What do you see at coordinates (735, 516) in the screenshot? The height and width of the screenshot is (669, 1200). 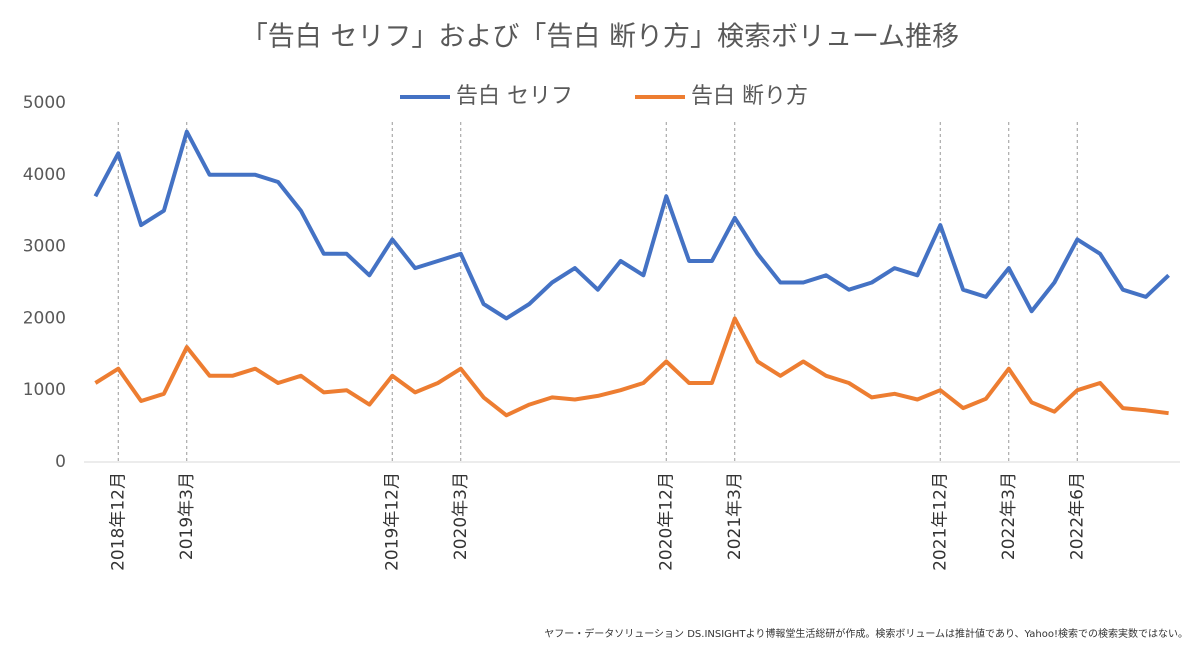 I see `x-tick-label: 2021年3月` at bounding box center [735, 516].